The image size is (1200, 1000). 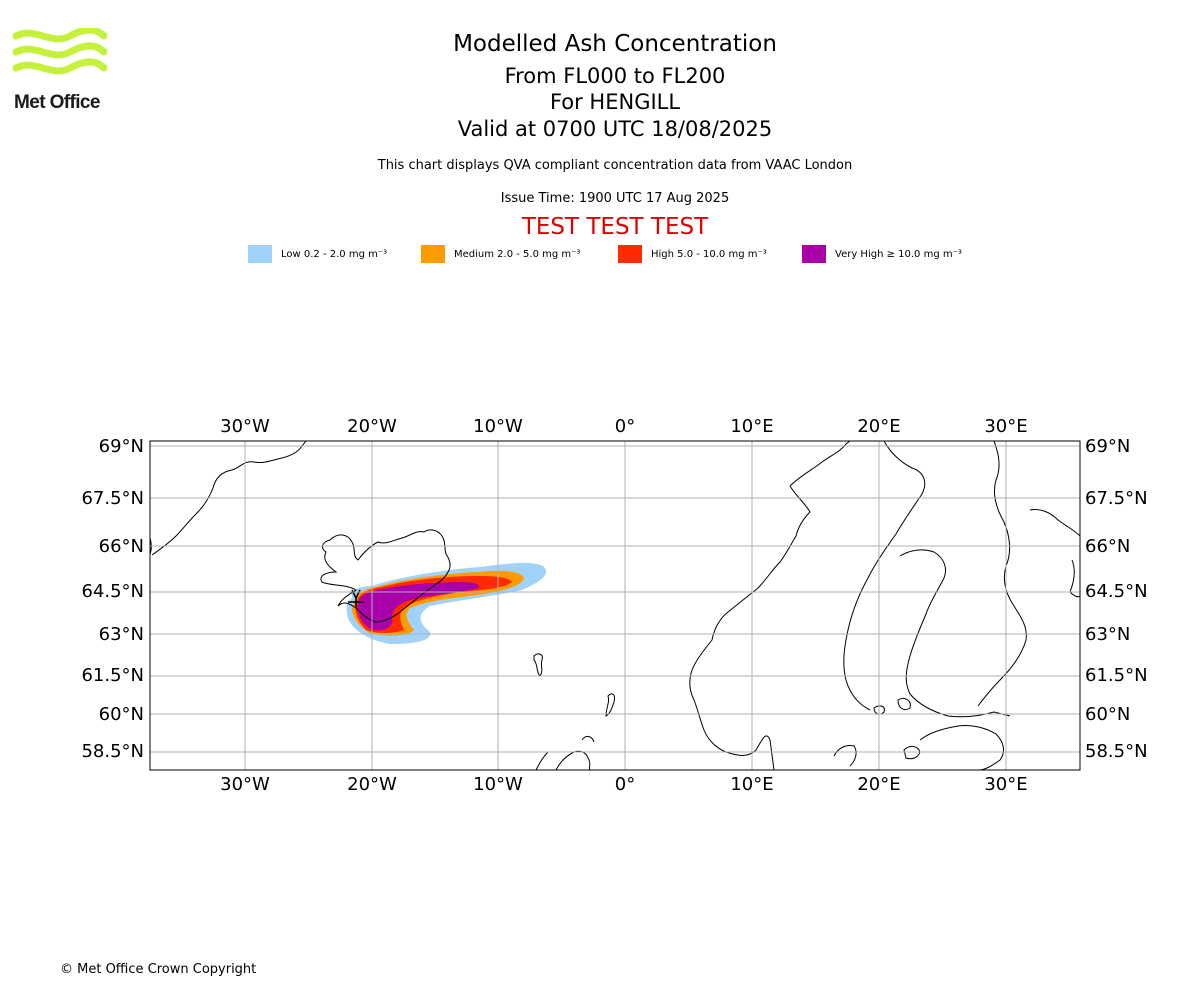 What do you see at coordinates (418, 606) in the screenshot?
I see `ash-very-high-area` at bounding box center [418, 606].